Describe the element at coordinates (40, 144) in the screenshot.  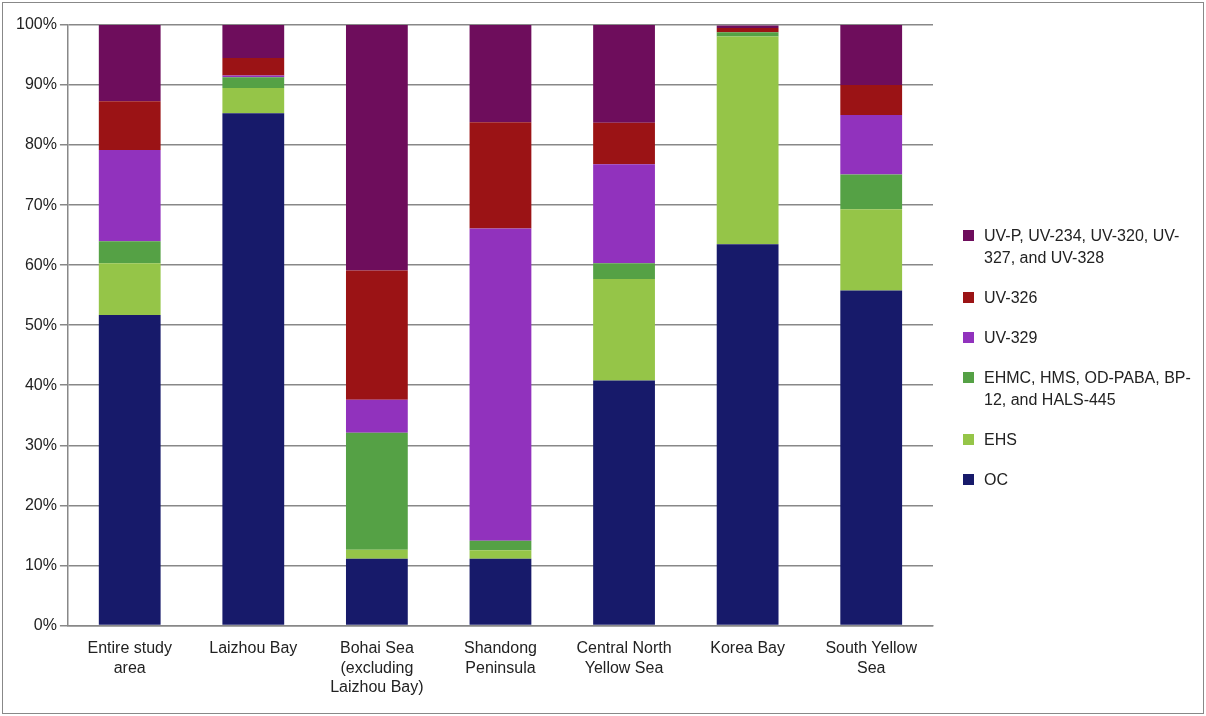
I see `y-tick-label: 80%` at that location.